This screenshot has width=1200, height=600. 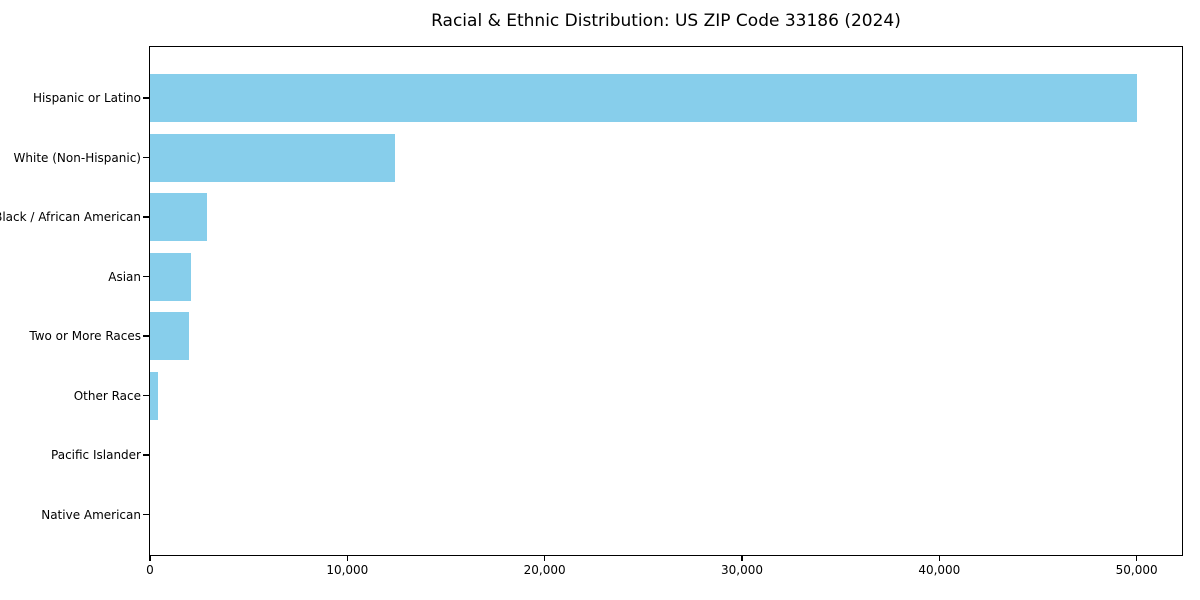 What do you see at coordinates (150, 570) in the screenshot?
I see `x-axis-label: 0` at bounding box center [150, 570].